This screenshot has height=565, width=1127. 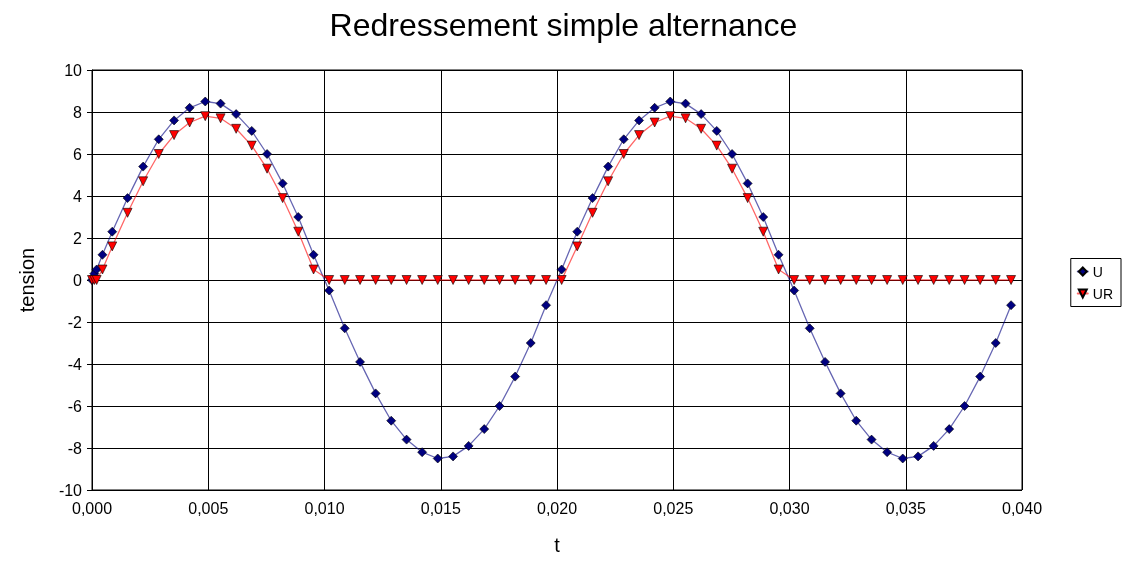 I want to click on y-tick-label: -6, so click(x=75, y=406).